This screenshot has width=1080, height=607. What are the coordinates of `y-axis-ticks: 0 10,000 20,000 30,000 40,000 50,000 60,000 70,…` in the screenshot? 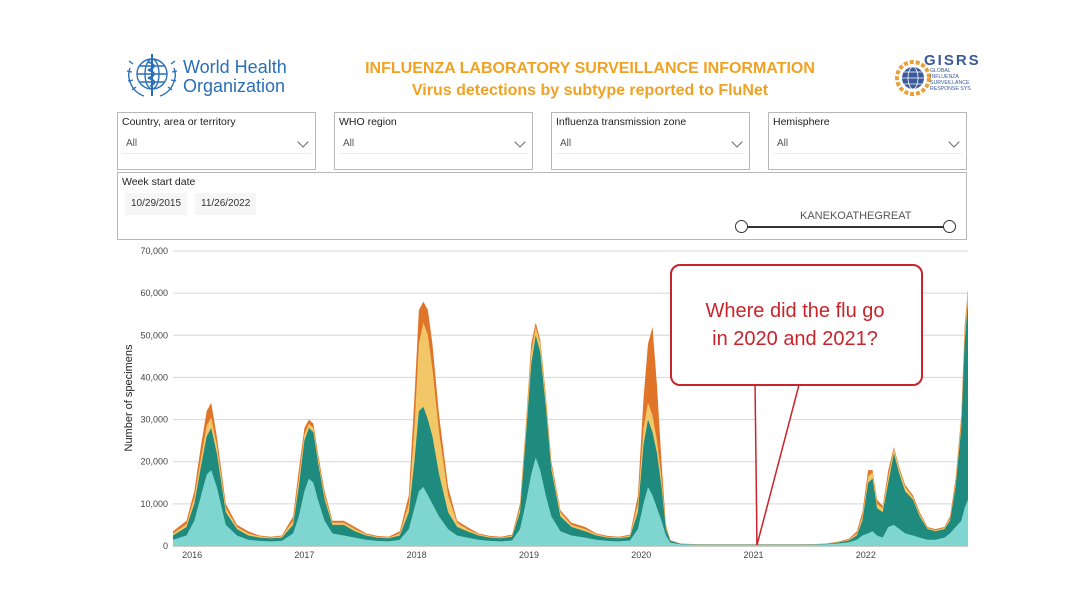 It's located at (154, 398).